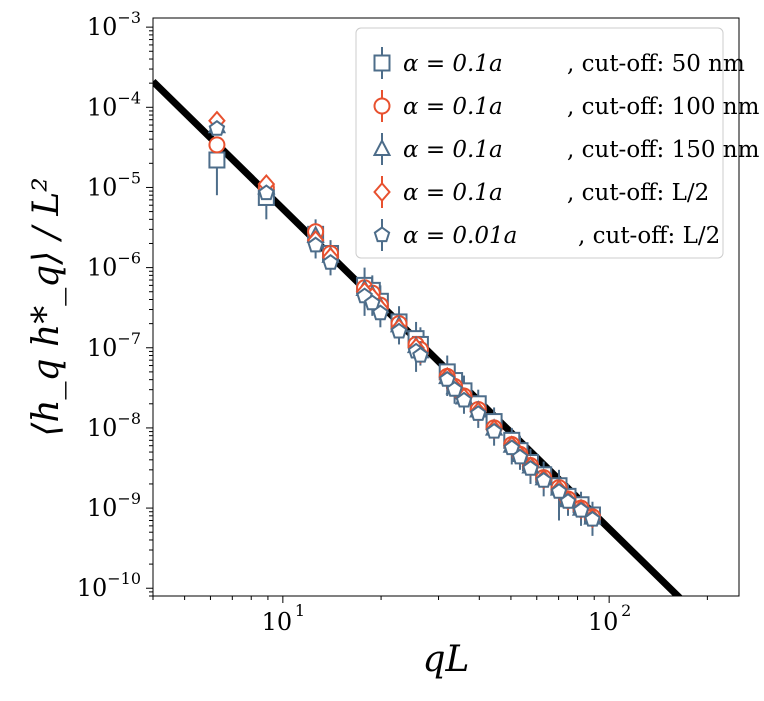  I want to click on legend-marker-diamond, so click(382, 192).